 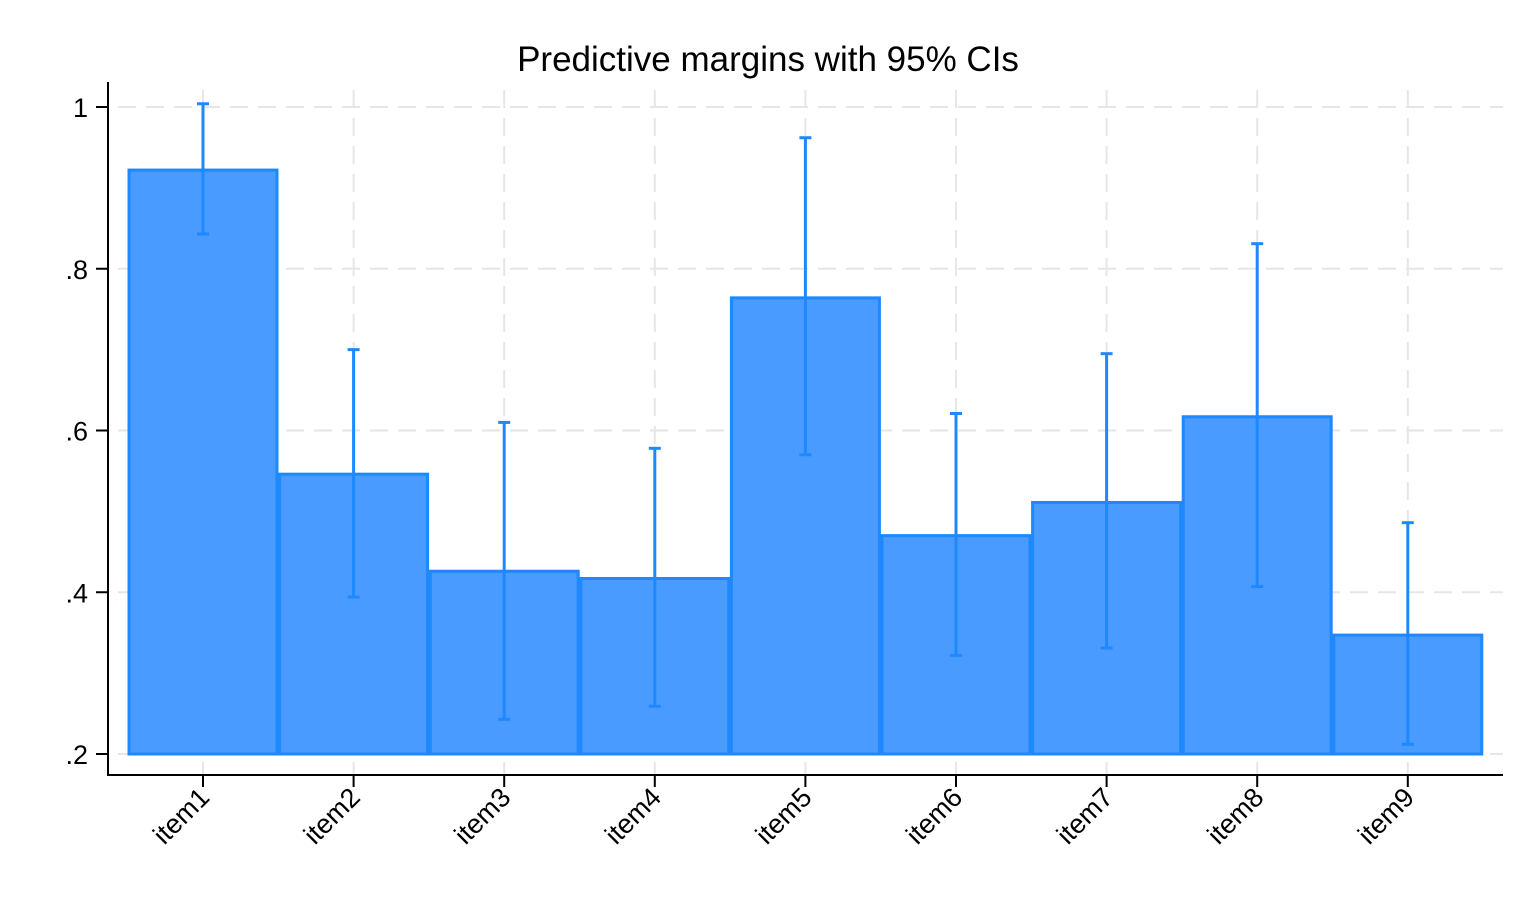 What do you see at coordinates (784, 816) in the screenshot?
I see `x-tick-label: item5` at bounding box center [784, 816].